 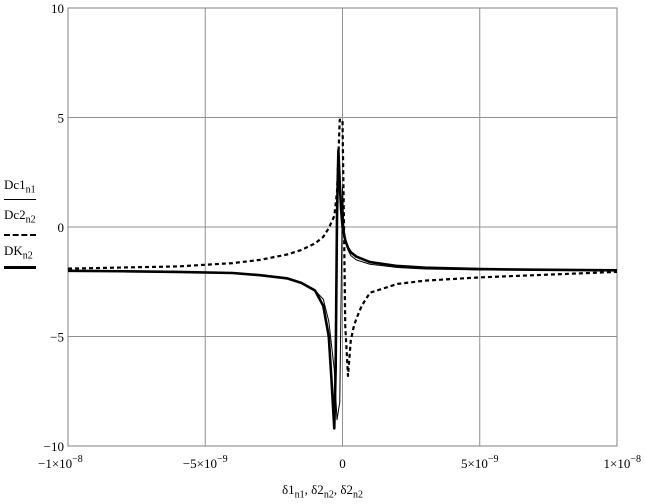 I want to click on y-tick-label: −10, so click(x=54, y=446).